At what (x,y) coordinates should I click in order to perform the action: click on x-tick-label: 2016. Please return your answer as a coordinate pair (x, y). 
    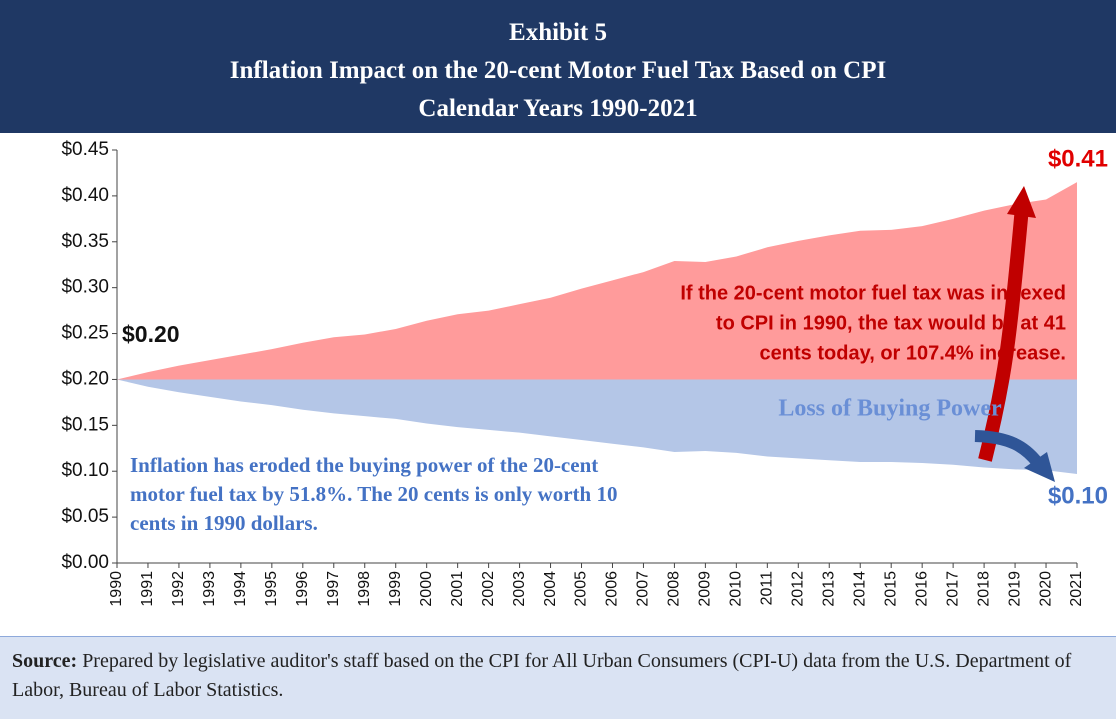
    Looking at the image, I should click on (921, 589).